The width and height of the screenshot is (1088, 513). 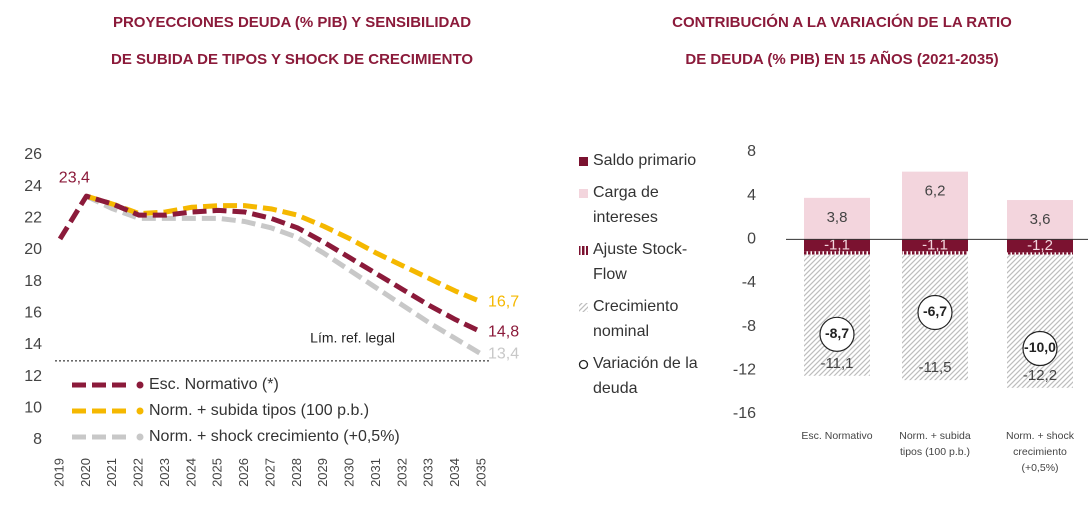 I want to click on y-tick-label: -16, so click(x=744, y=413).